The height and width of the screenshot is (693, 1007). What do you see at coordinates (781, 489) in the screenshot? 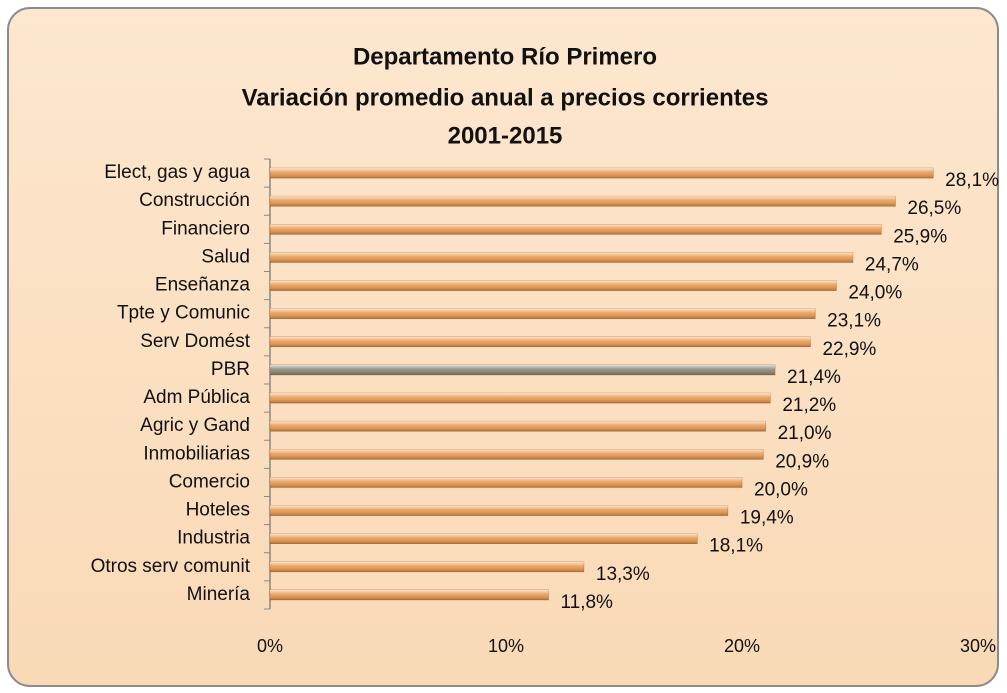
I see `value-label: 20,0%` at bounding box center [781, 489].